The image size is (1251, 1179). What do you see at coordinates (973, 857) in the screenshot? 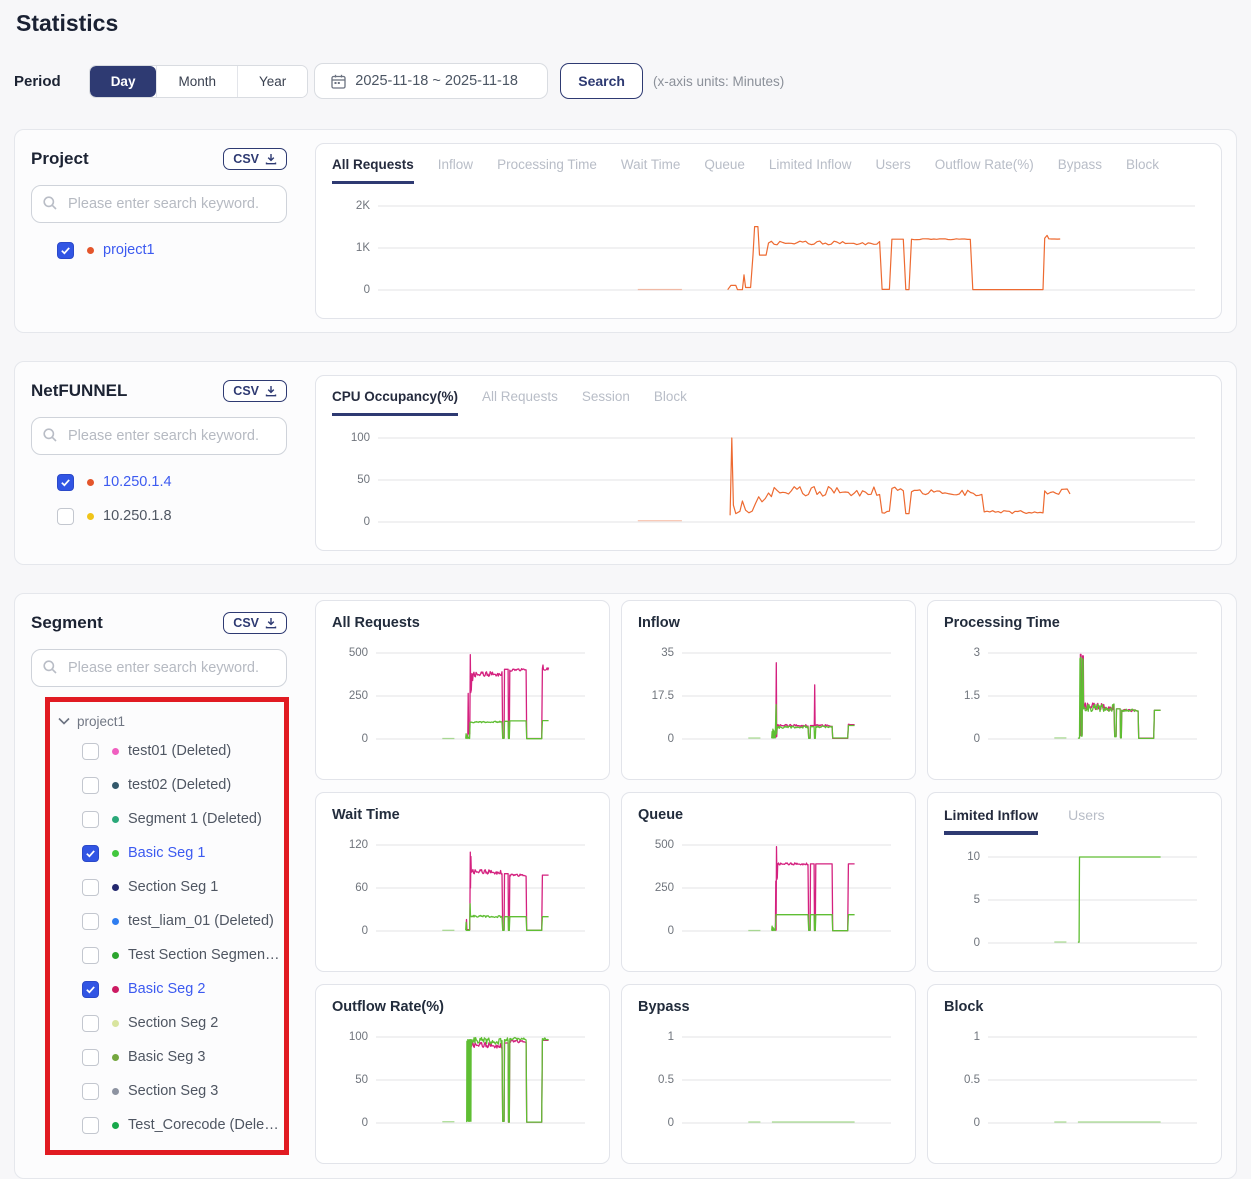
I see `svg-text: 10` at bounding box center [973, 857].